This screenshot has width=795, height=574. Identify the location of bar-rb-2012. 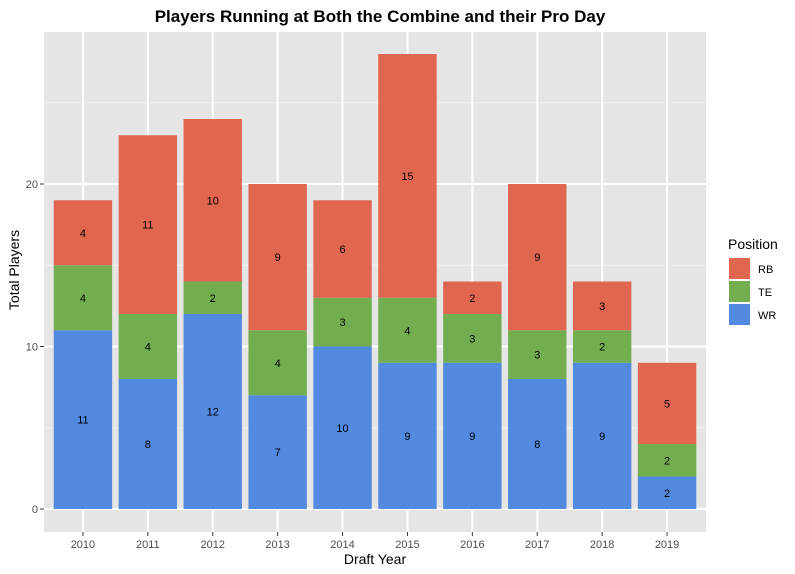
(212, 200).